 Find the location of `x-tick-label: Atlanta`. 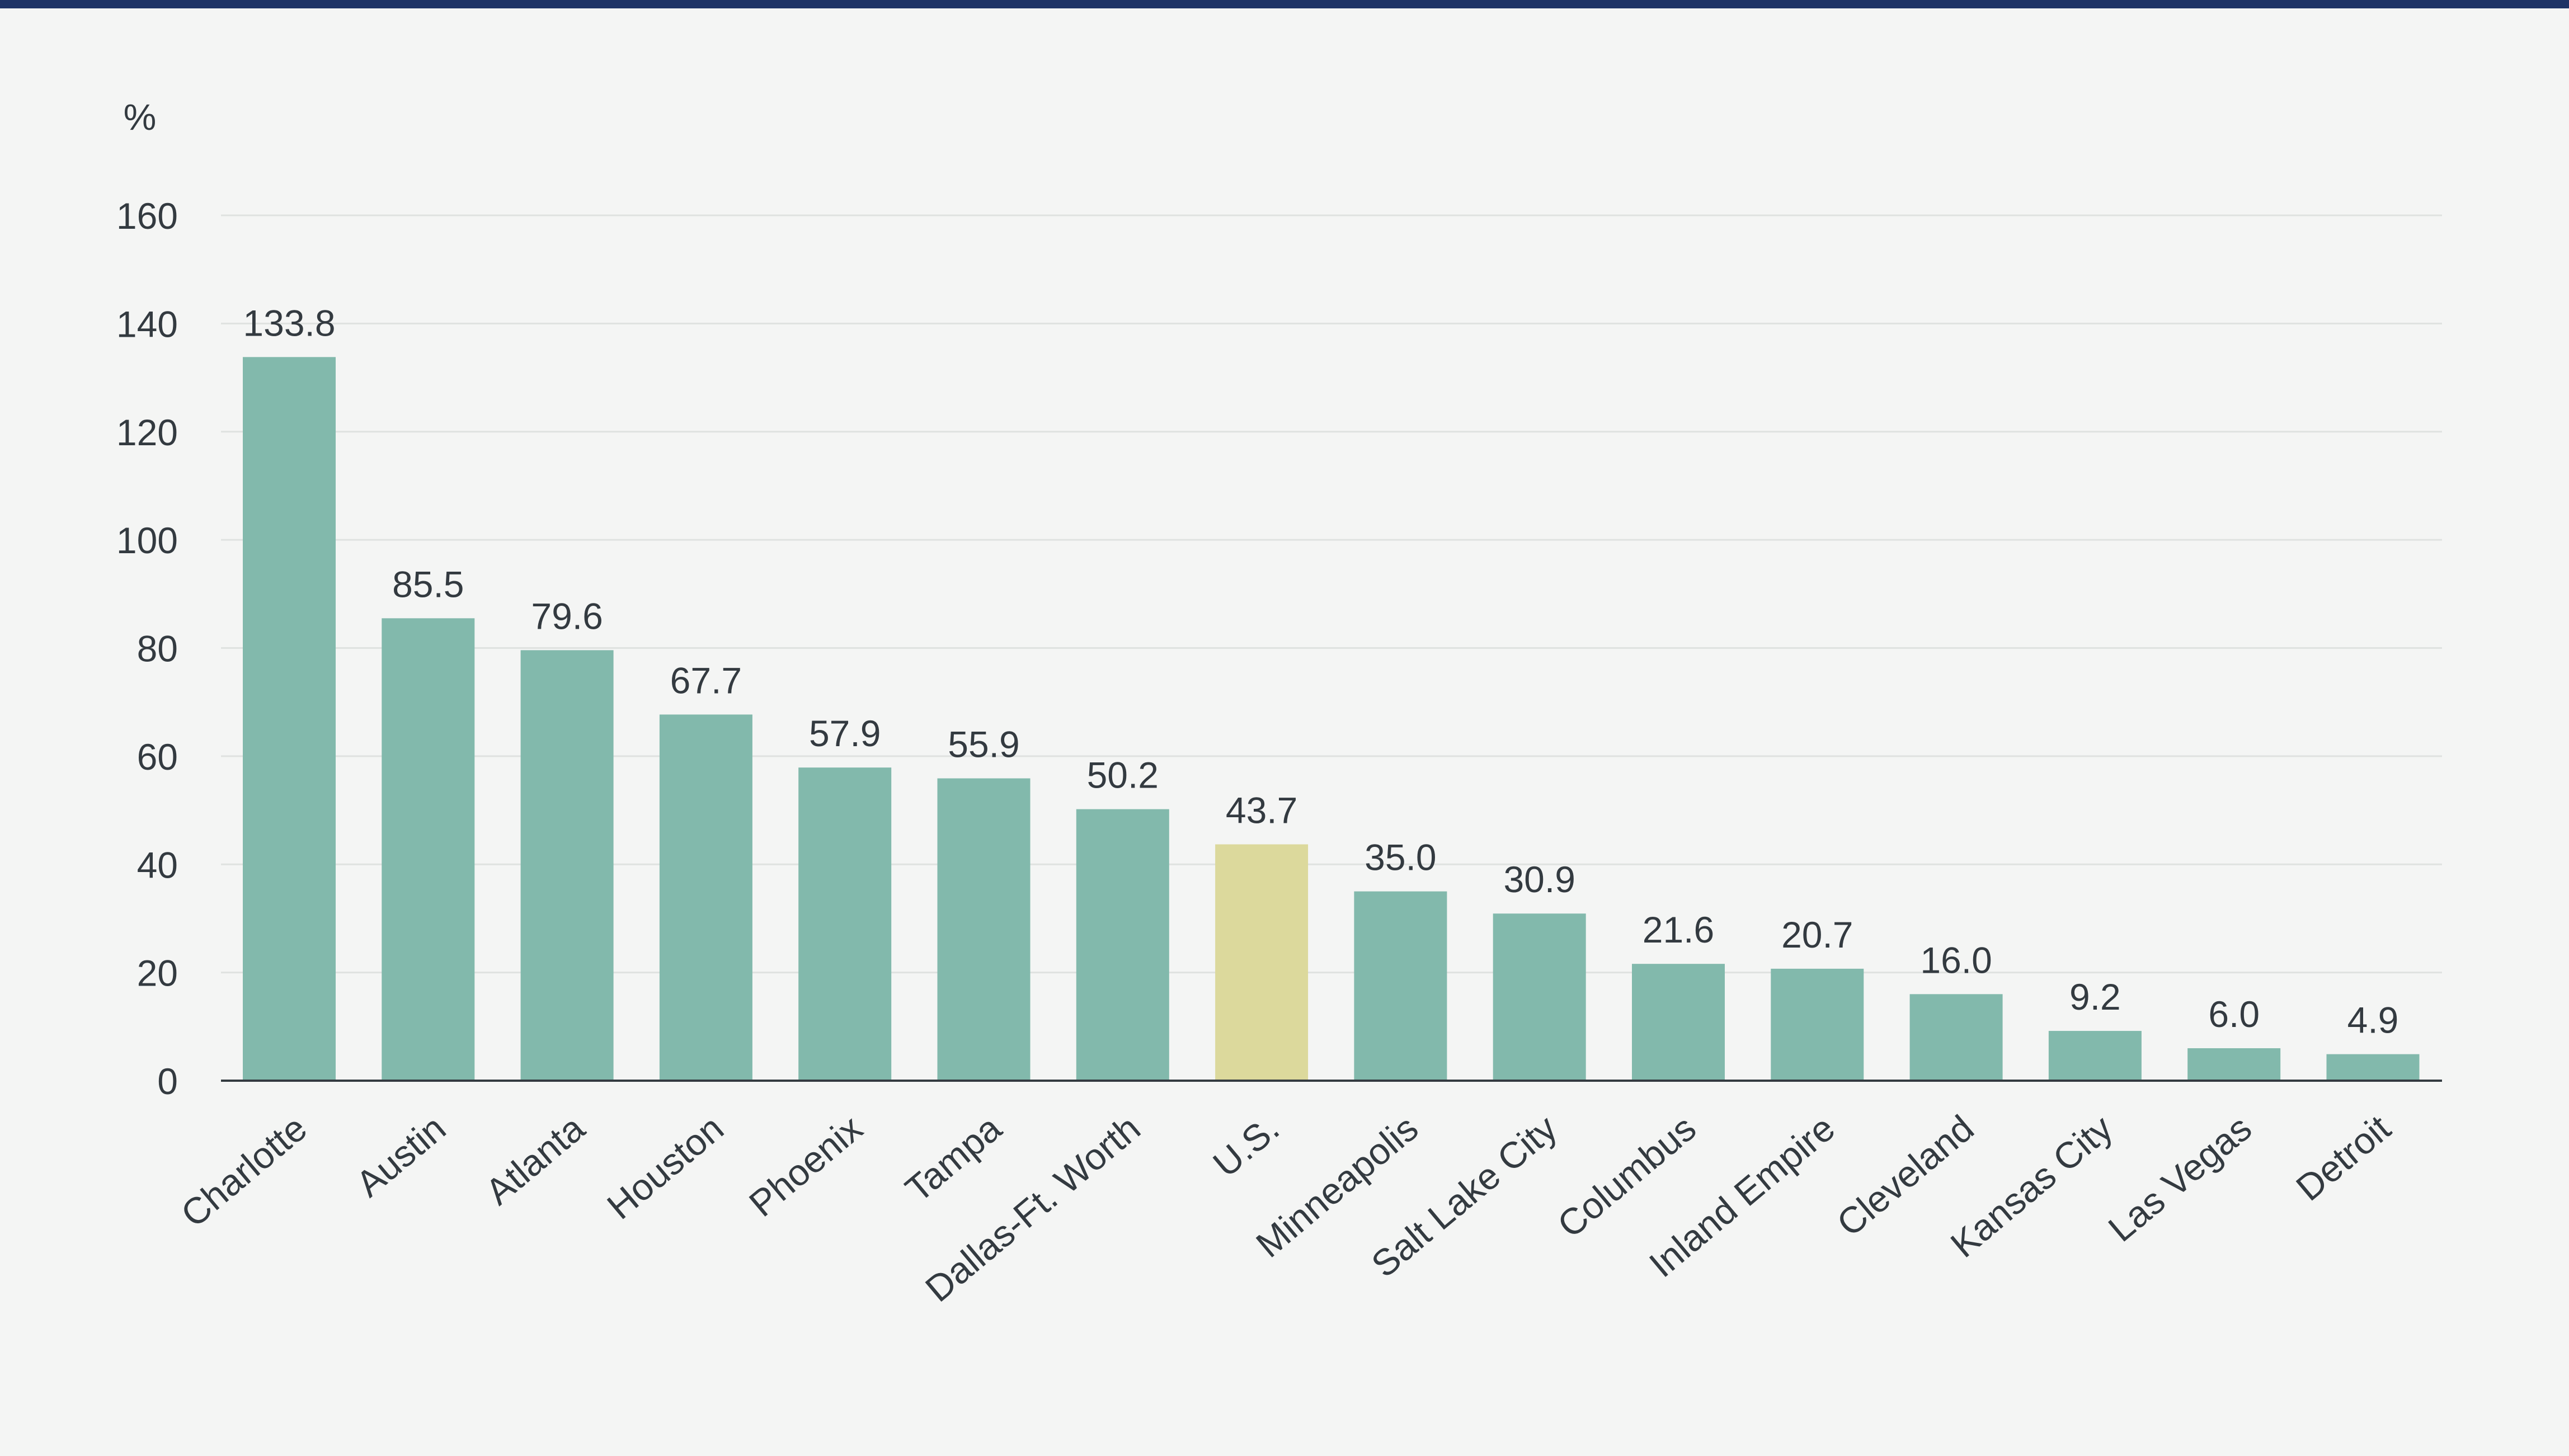

x-tick-label: Atlanta is located at coordinates (535, 1160).